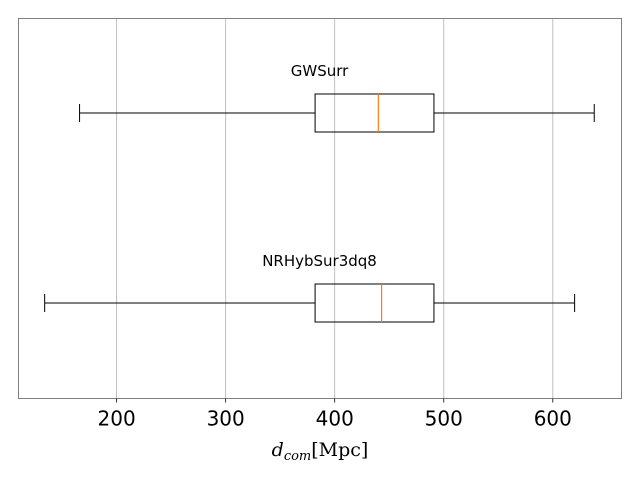 This screenshot has width=640, height=480. What do you see at coordinates (297, 456) in the screenshot?
I see `x-axis-label-sub: com` at bounding box center [297, 456].